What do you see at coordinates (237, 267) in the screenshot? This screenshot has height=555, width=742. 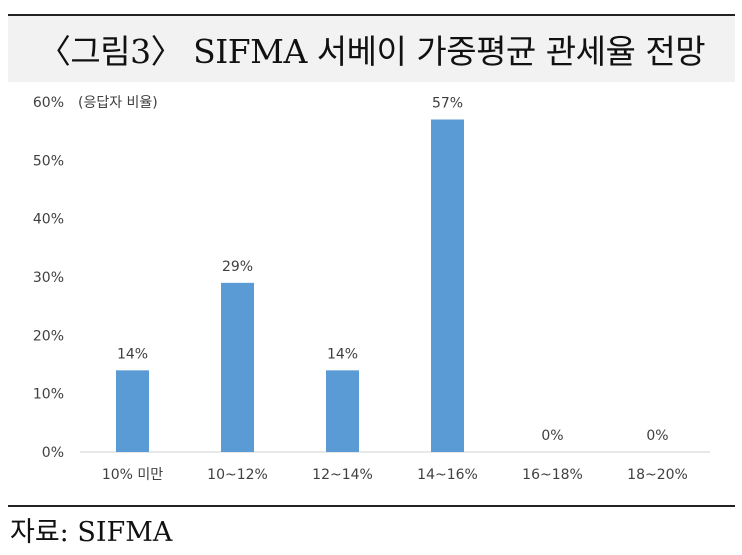 I see `data-label: 29%` at bounding box center [237, 267].